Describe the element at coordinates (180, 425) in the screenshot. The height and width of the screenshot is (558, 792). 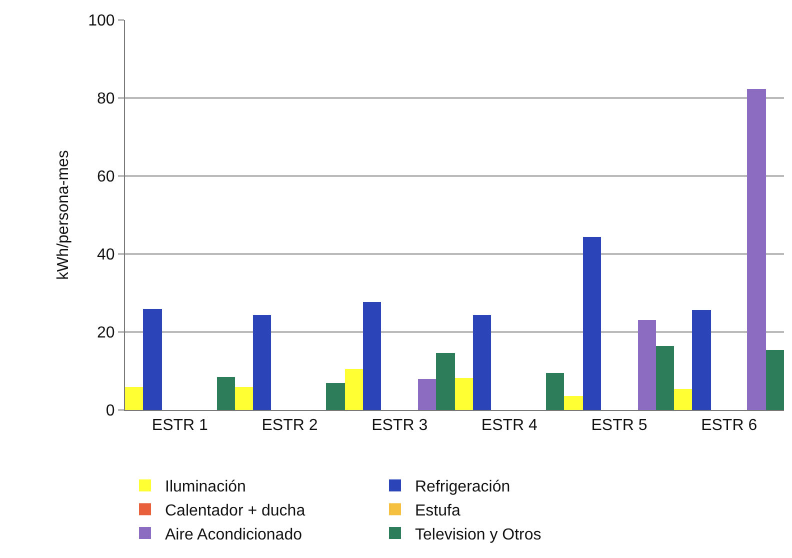
I see `x-tick-label: ESTR 1` at that location.